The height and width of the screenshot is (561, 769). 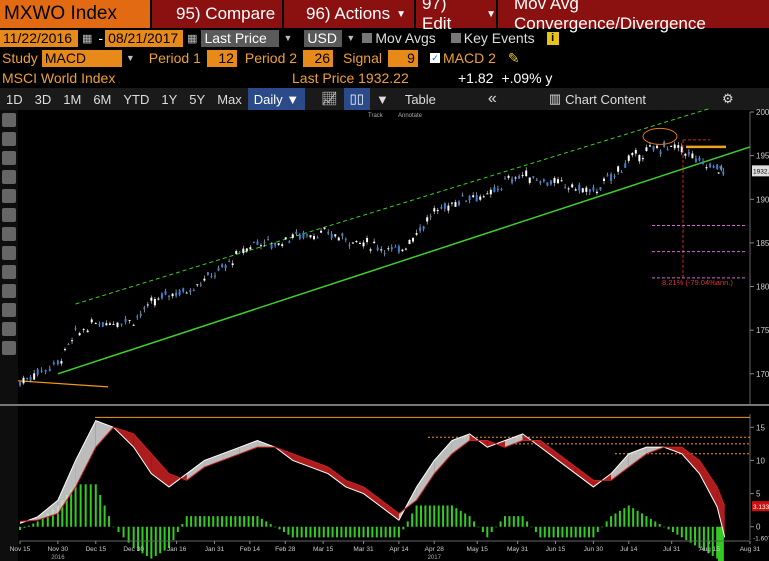 What do you see at coordinates (216, 14) in the screenshot?
I see `compare-button: 95) Compare` at bounding box center [216, 14].